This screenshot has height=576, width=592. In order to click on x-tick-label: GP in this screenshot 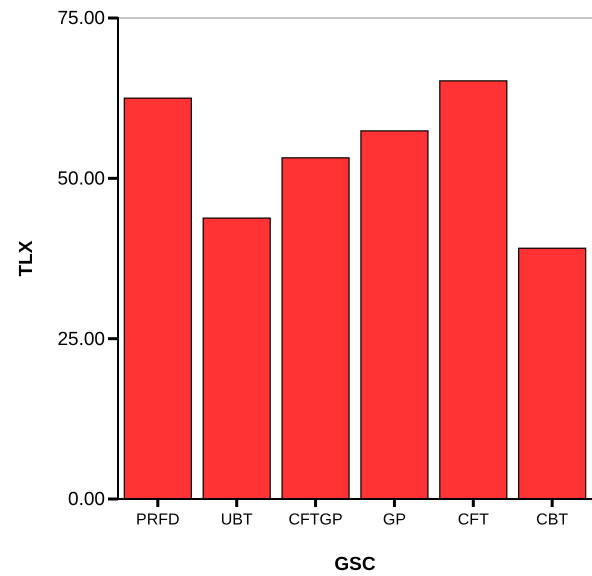, I will do `click(394, 519)`.